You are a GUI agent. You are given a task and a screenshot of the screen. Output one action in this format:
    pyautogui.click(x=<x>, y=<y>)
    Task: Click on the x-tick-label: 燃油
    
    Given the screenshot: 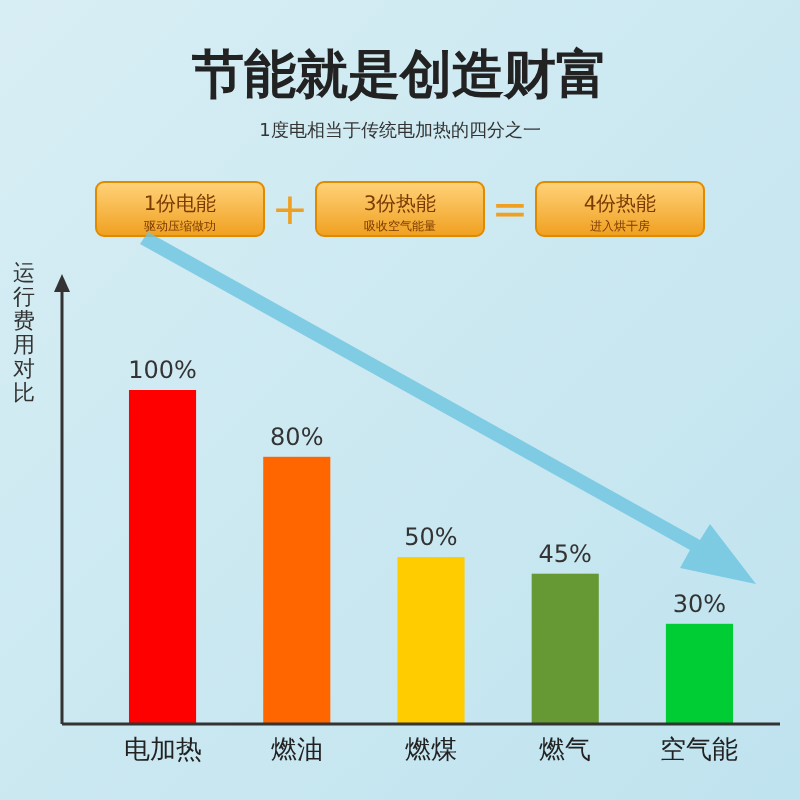 What is the action you would take?
    pyautogui.click(x=296, y=751)
    